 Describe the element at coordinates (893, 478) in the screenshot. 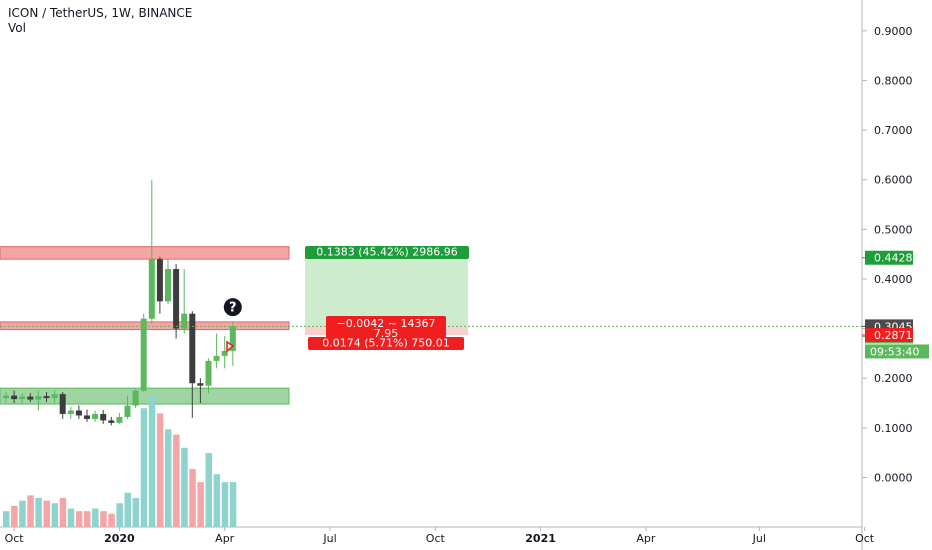

I see `price-axis-label: 0.0000` at that location.